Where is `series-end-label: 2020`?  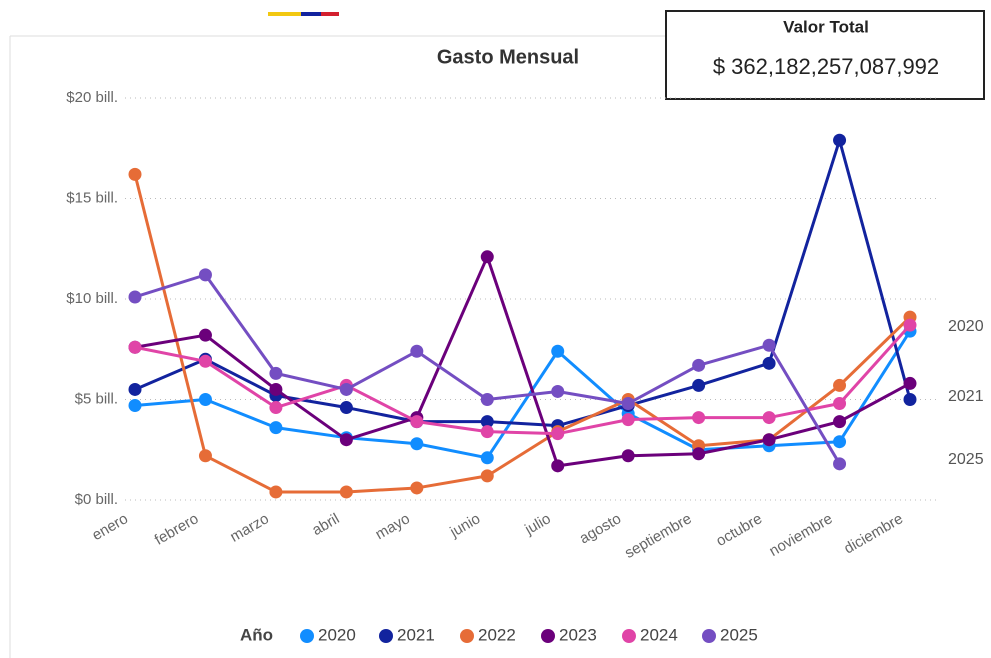 series-end-label: 2020 is located at coordinates (966, 326).